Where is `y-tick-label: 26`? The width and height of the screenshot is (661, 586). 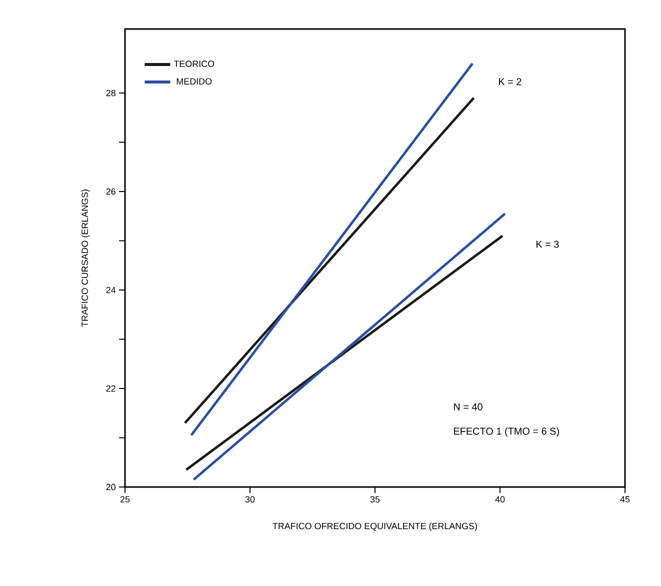
y-tick-label: 26 is located at coordinates (111, 191).